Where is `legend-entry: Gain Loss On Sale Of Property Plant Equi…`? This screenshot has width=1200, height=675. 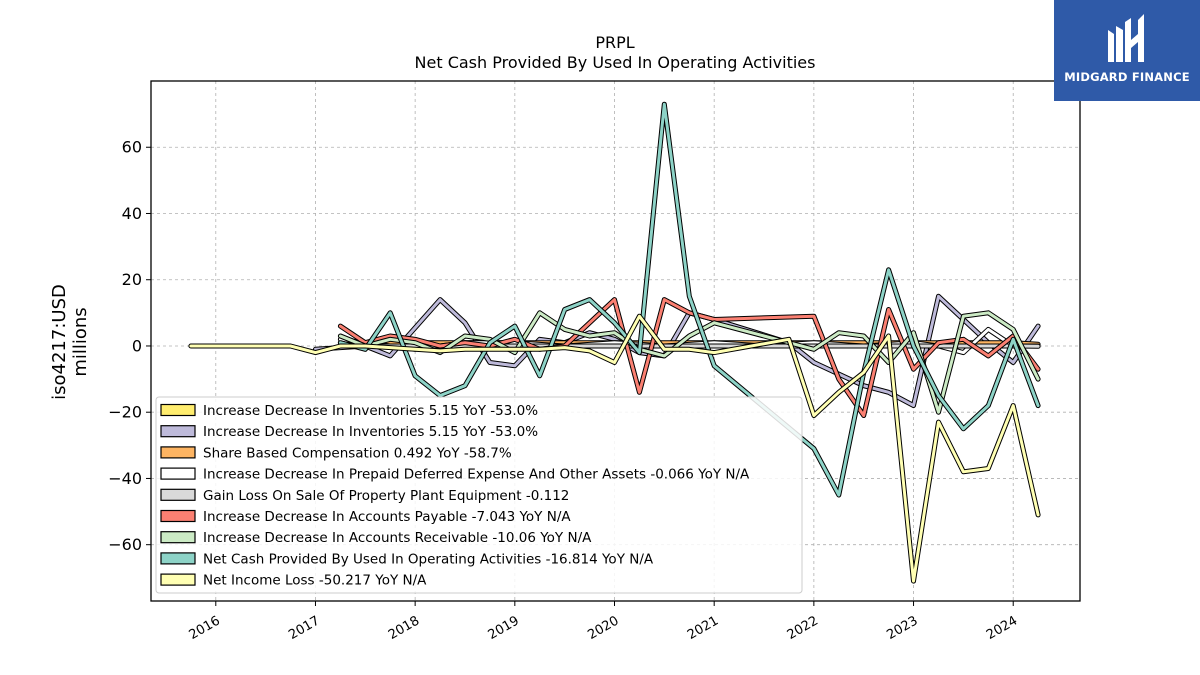 legend-entry: Gain Loss On Sale Of Property Plant Equi… is located at coordinates (386, 496).